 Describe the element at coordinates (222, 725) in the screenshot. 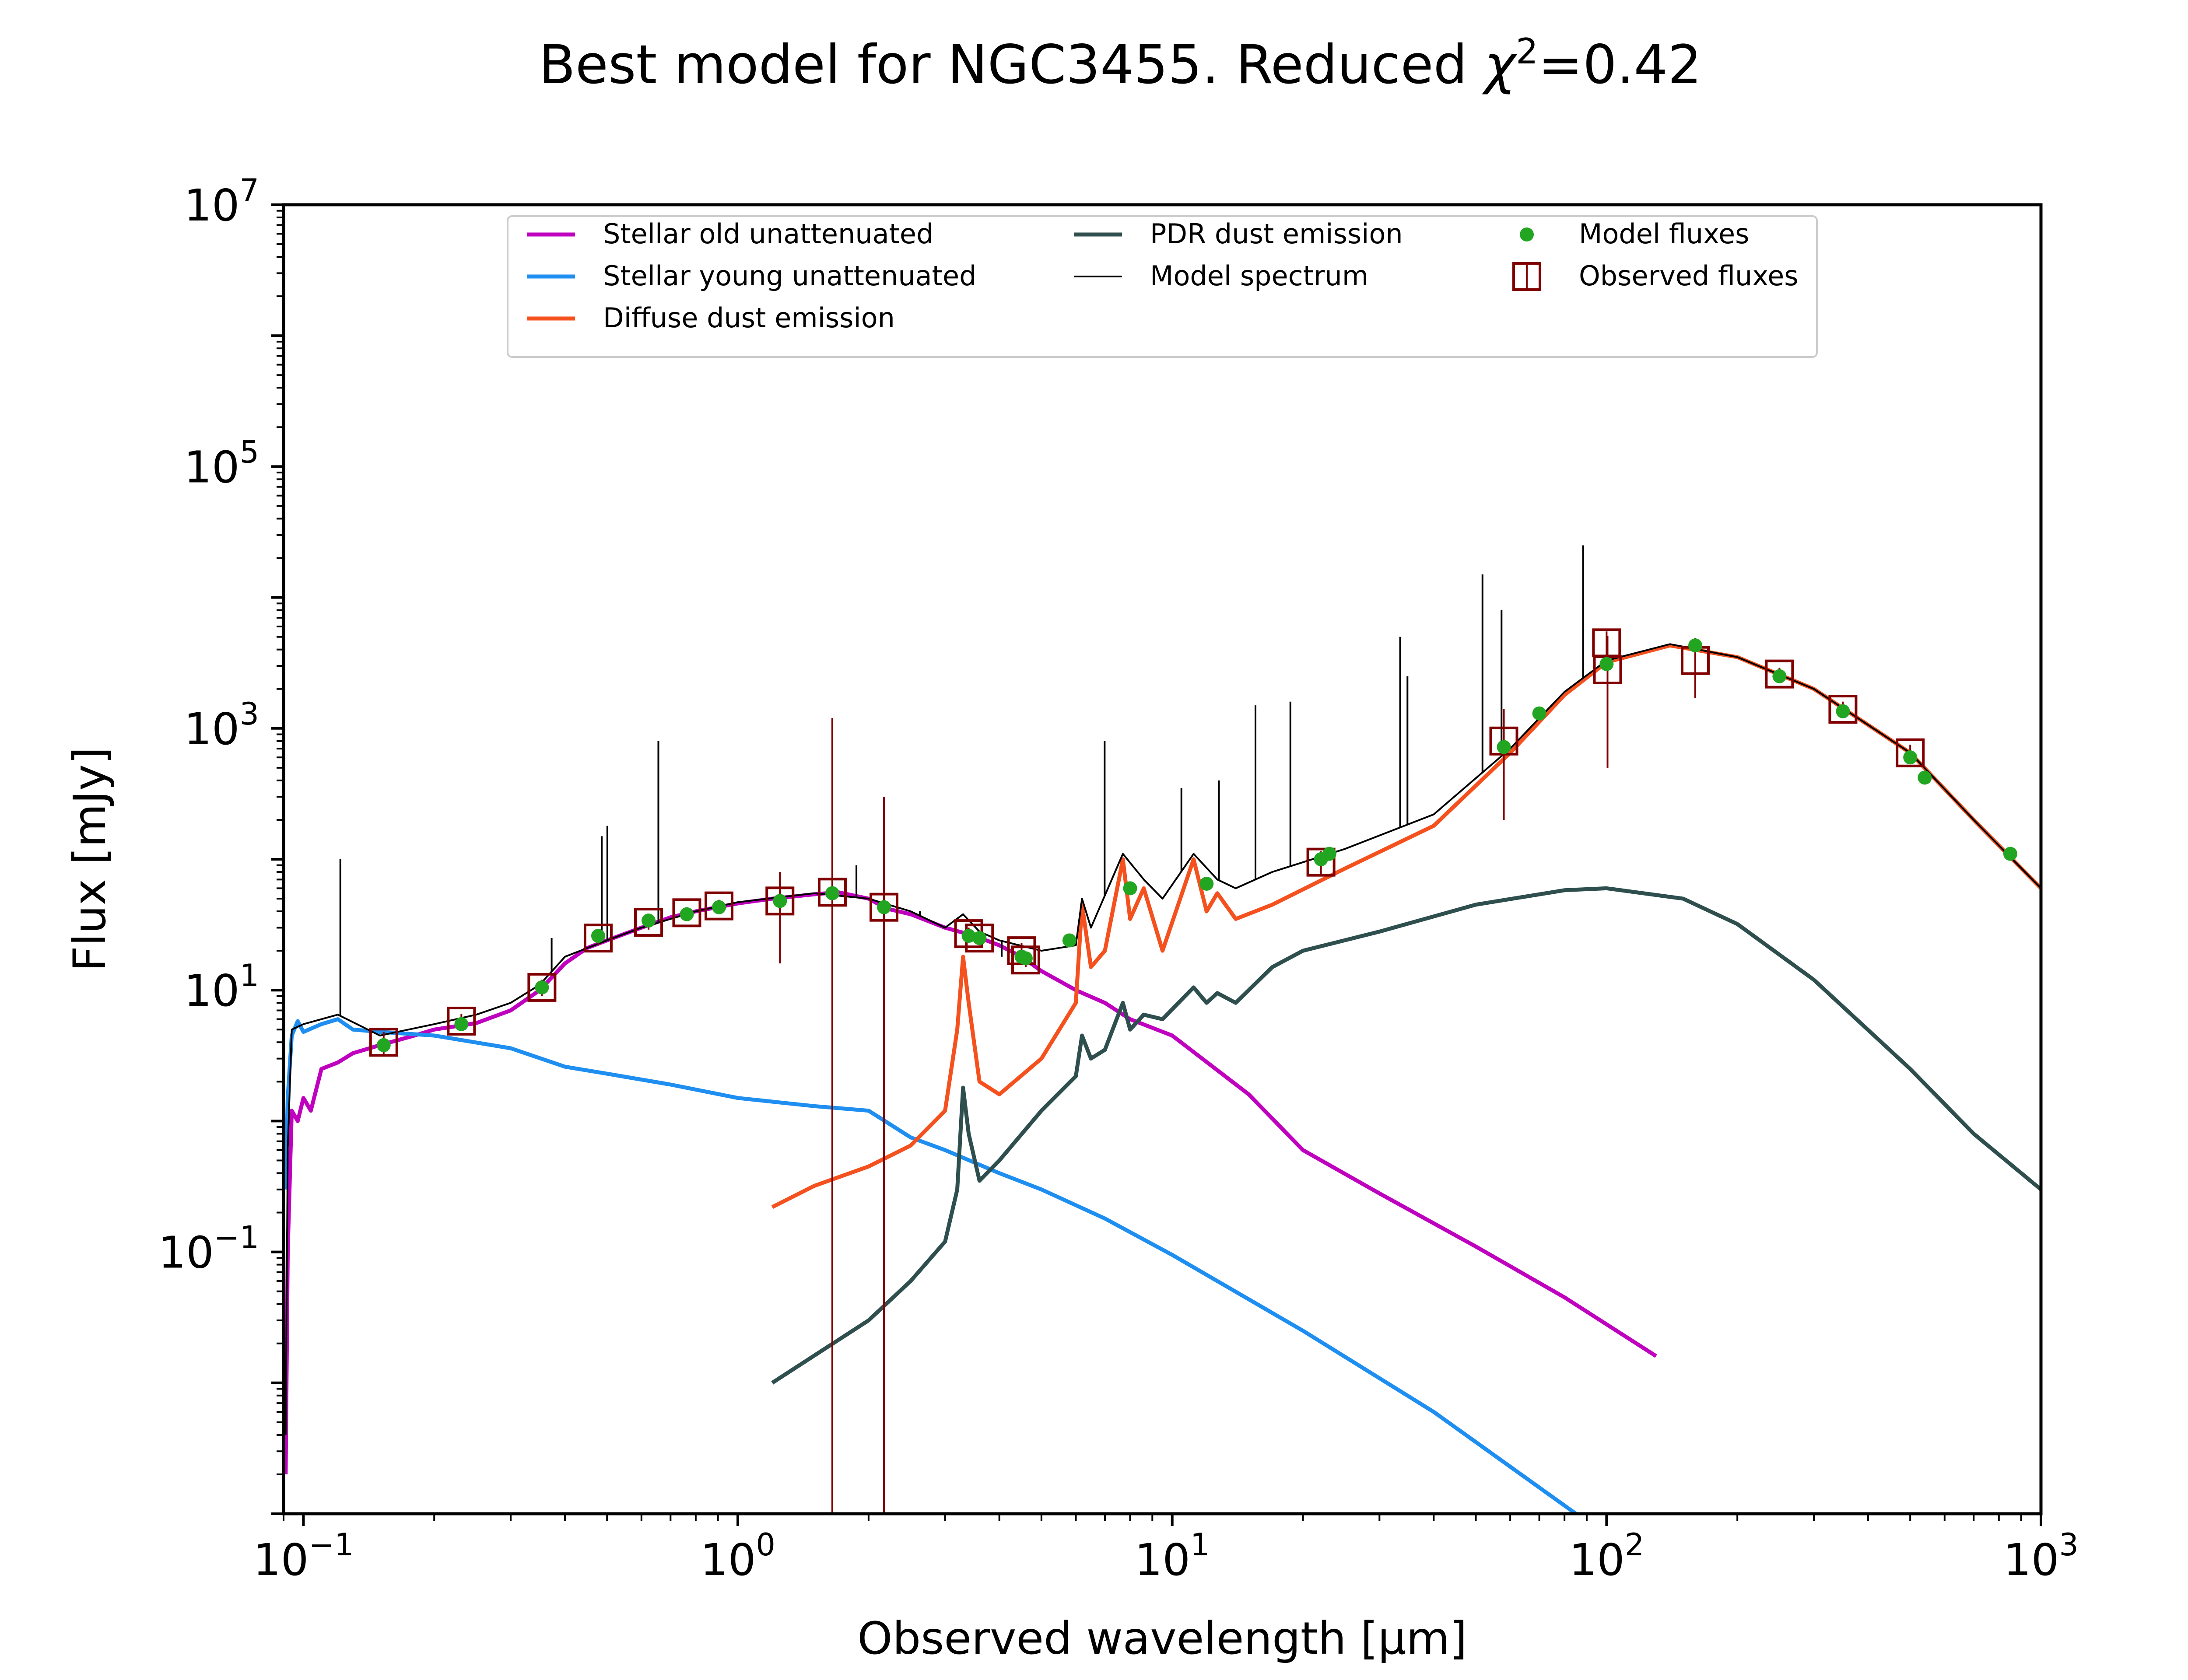

I see `y-tick-label: 10³` at that location.